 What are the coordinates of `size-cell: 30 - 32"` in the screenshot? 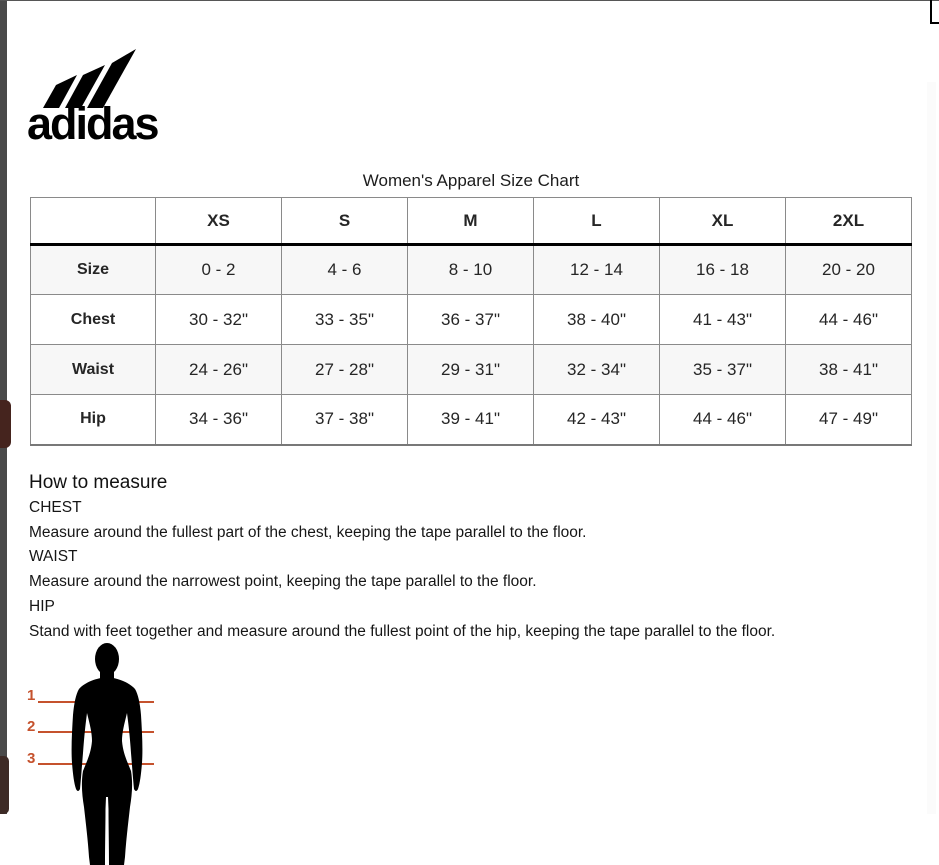 It's located at (218, 319).